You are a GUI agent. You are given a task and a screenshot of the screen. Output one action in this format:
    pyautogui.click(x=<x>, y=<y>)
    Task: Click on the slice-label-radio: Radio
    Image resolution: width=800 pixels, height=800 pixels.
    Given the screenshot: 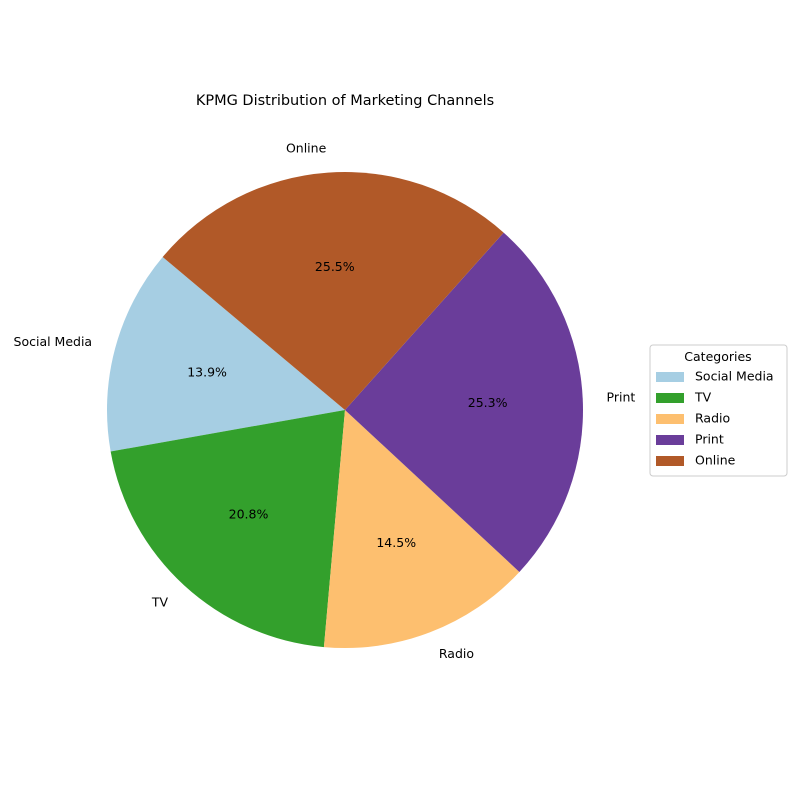 What is the action you would take?
    pyautogui.click(x=456, y=653)
    